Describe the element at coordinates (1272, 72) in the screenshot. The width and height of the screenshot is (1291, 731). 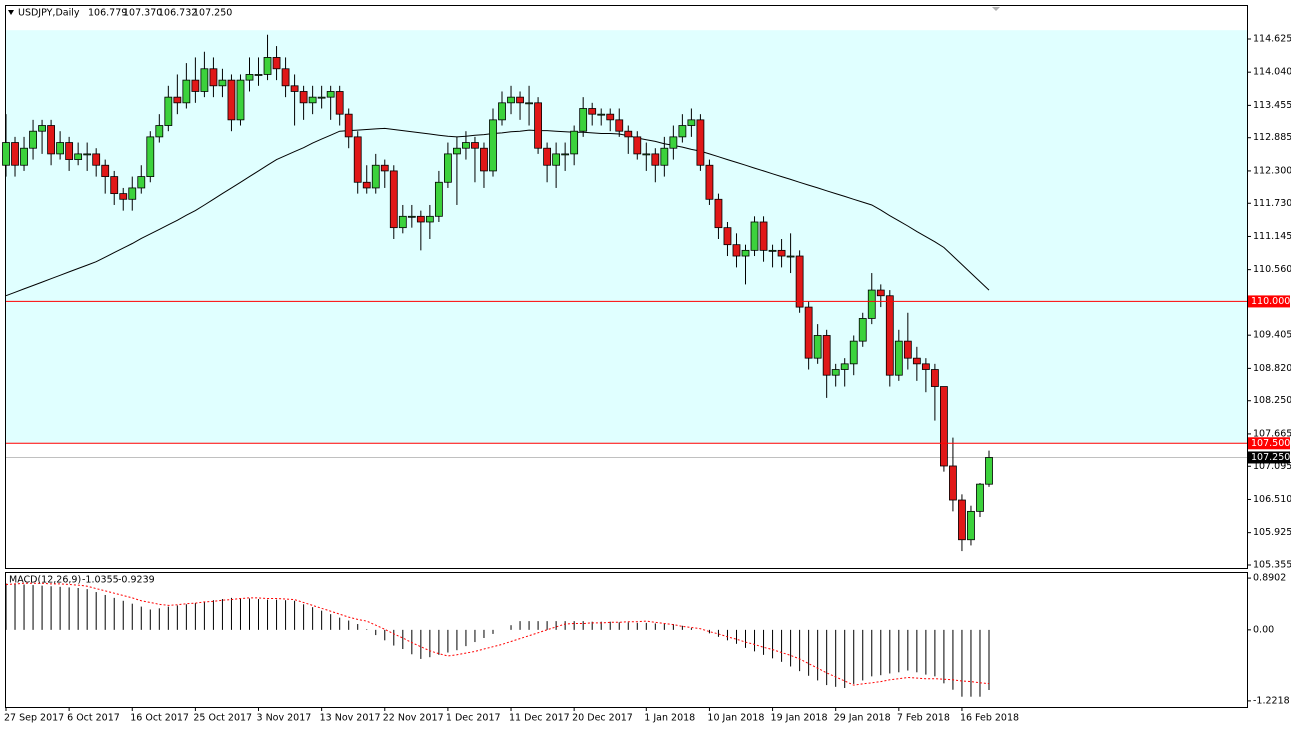
I see `y-tick-label: 114.040` at that location.